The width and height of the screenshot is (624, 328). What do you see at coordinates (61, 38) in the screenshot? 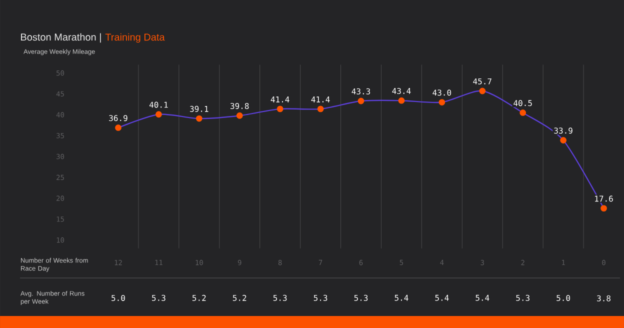
I see `chart-title: Boston Marathon |` at bounding box center [61, 38].